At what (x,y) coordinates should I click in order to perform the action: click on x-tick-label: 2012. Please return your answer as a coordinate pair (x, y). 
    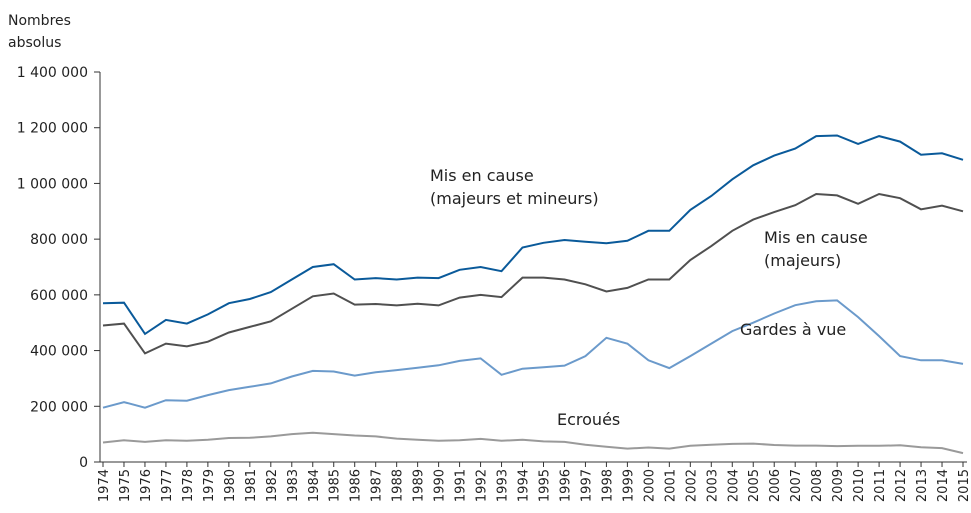
    Looking at the image, I should click on (901, 485).